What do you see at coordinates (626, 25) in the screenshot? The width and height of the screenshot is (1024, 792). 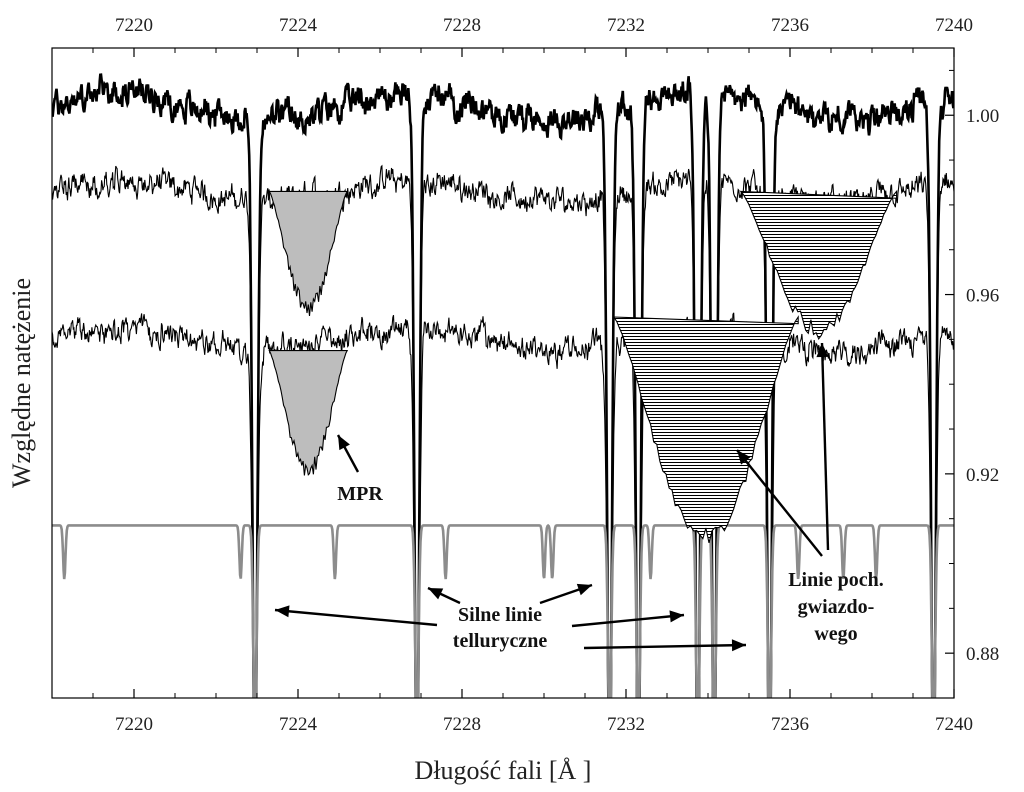 I see `x-tick-label-top: 7232` at bounding box center [626, 25].